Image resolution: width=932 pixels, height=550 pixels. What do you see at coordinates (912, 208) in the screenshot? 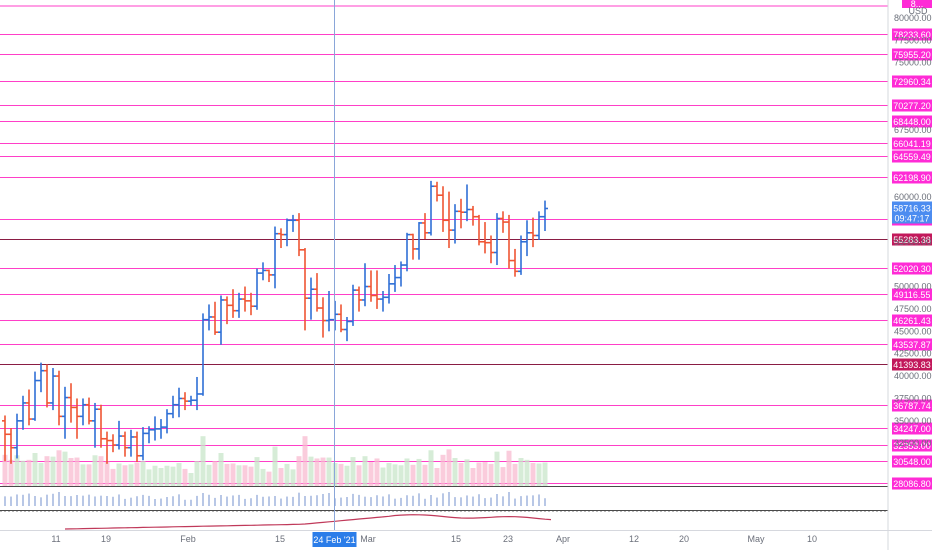
I see `current-price-label: 58716.33` at bounding box center [912, 208].